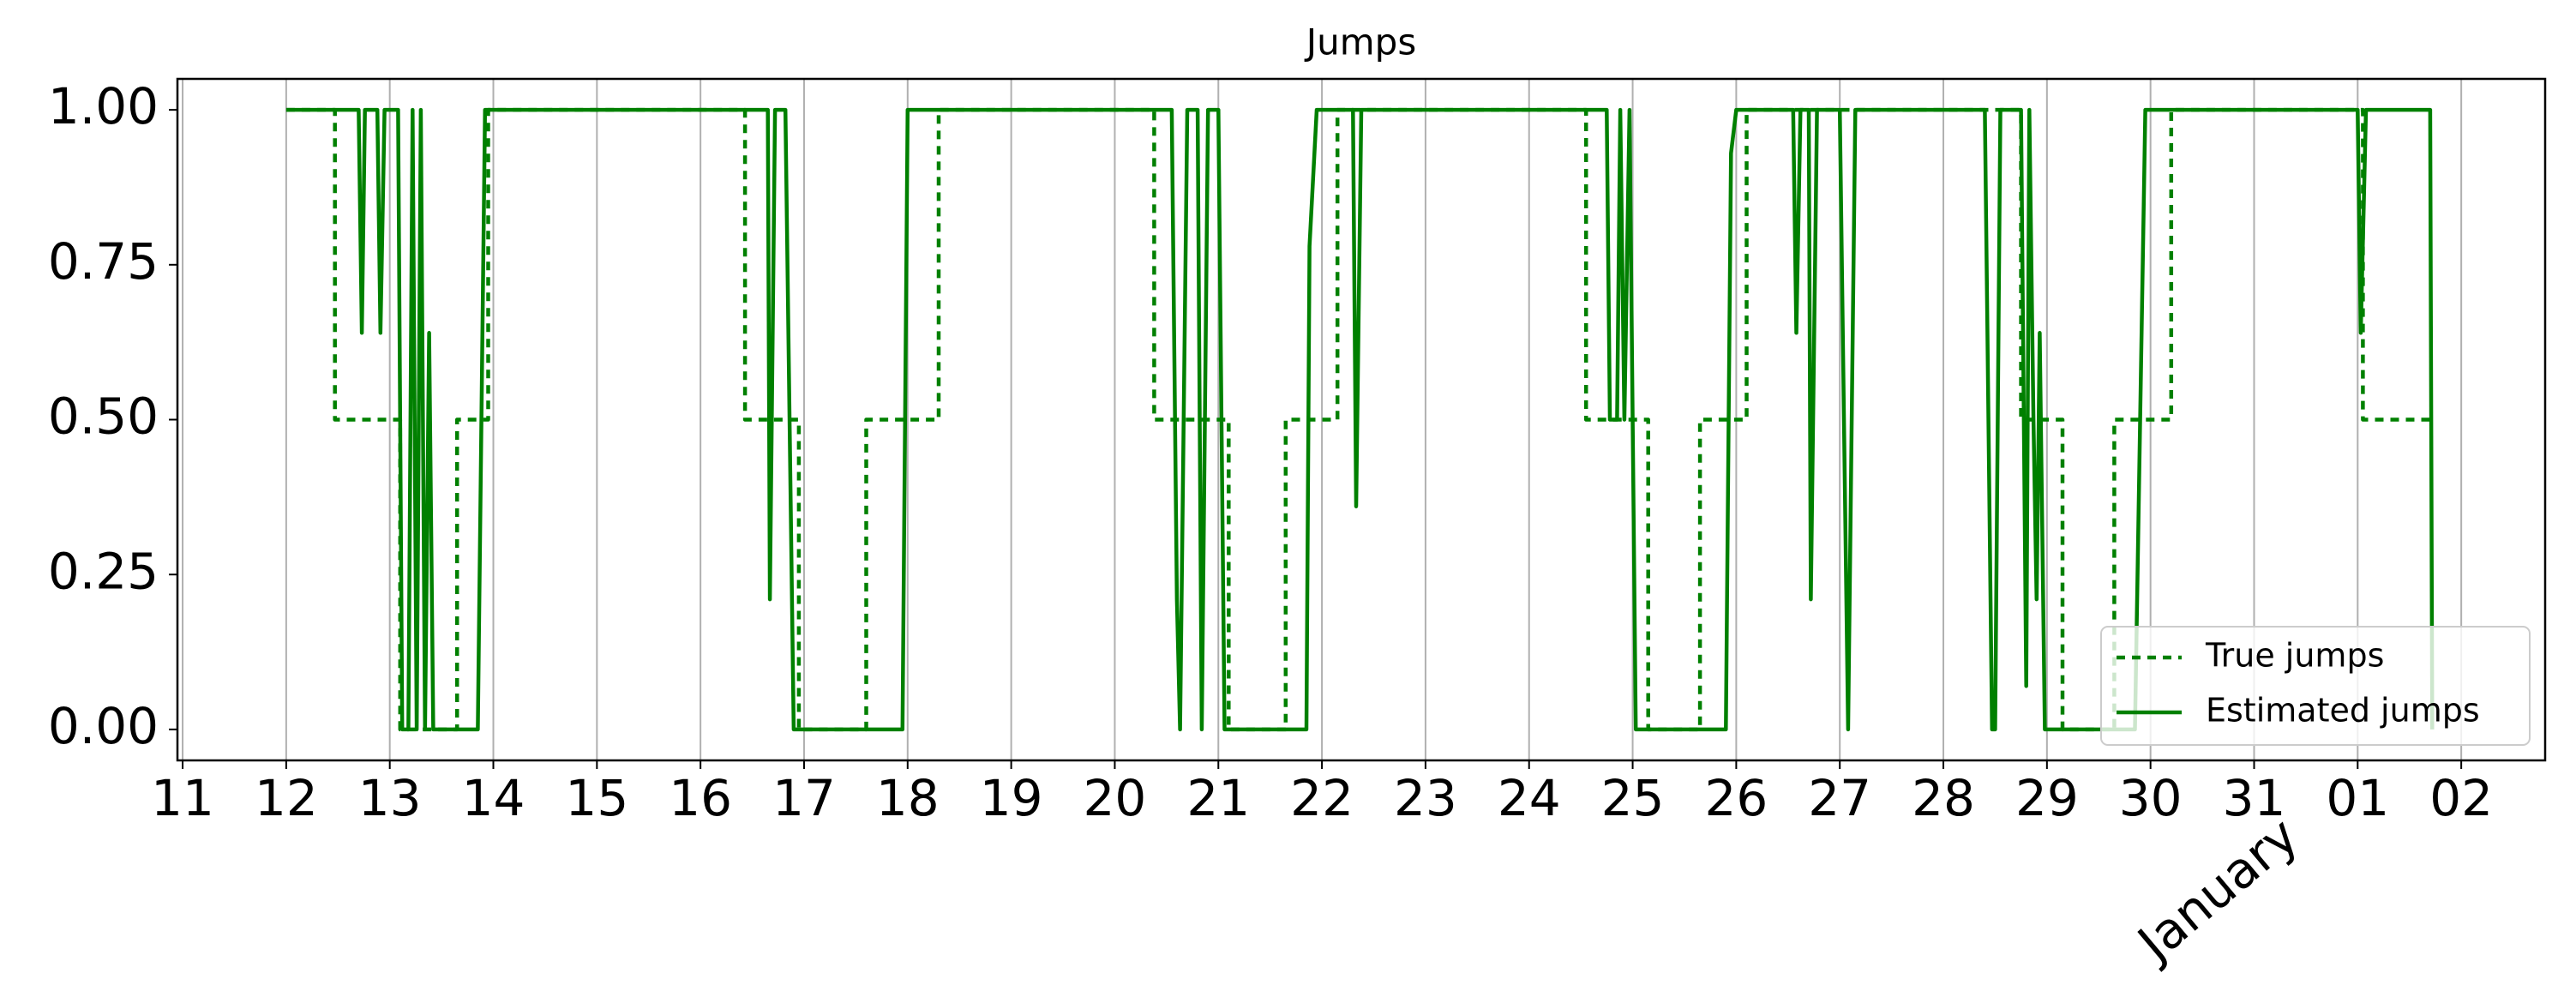 This screenshot has width=2576, height=1003. What do you see at coordinates (1011, 798) in the screenshot?
I see `x-tick-label: 19` at bounding box center [1011, 798].